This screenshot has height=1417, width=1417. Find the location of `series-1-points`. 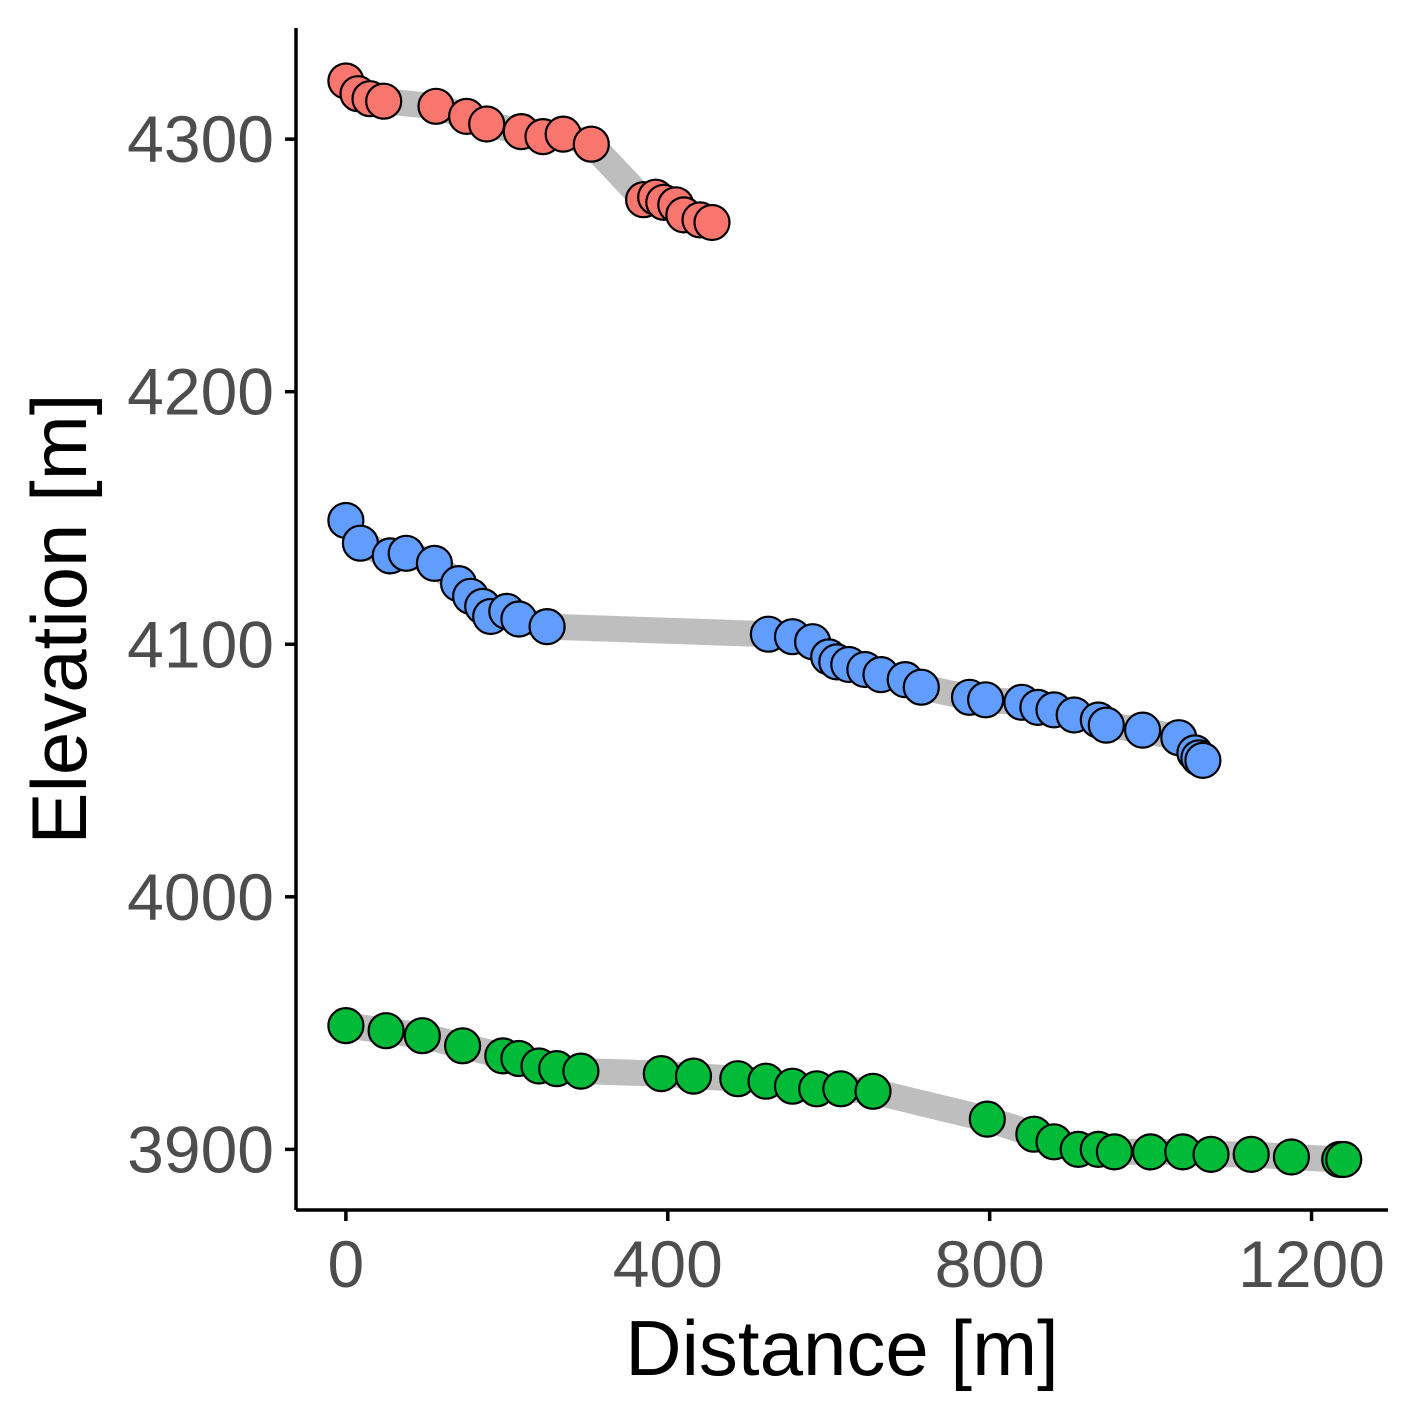

series-1-points is located at coordinates (529, 152).